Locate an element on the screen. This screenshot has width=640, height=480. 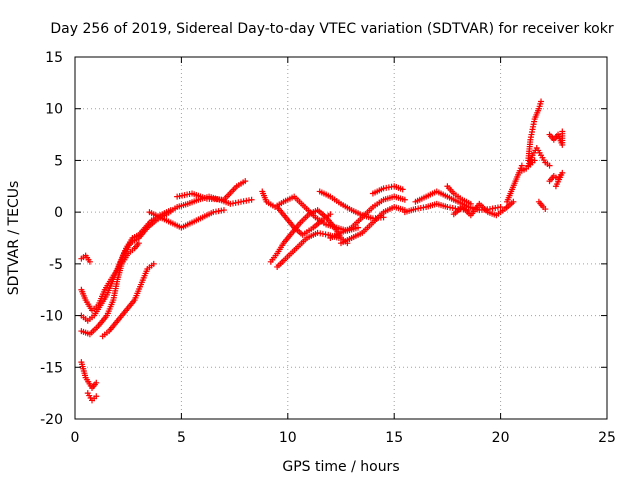
y-axis-title: SDTVAR / TECUs is located at coordinates (14, 238).